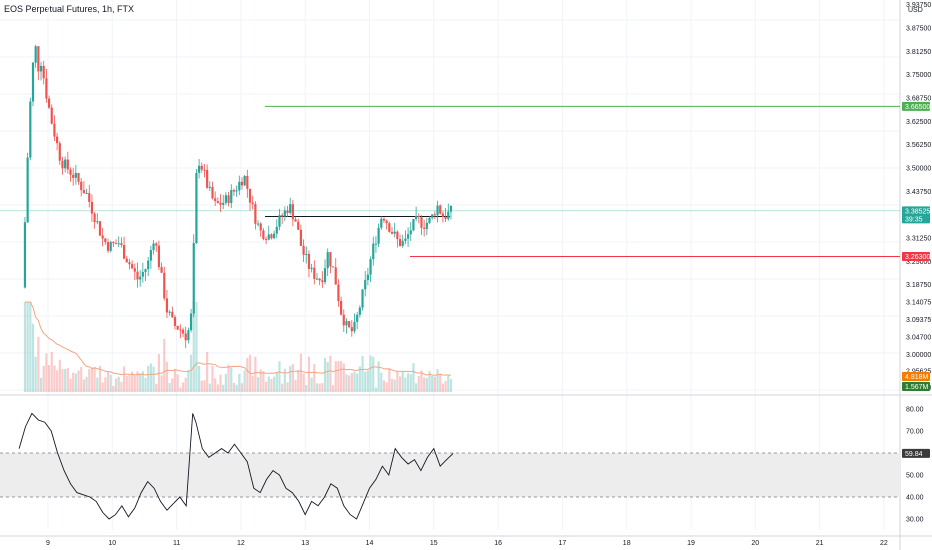  I want to click on price-tick: 3.93750, so click(918, 5).